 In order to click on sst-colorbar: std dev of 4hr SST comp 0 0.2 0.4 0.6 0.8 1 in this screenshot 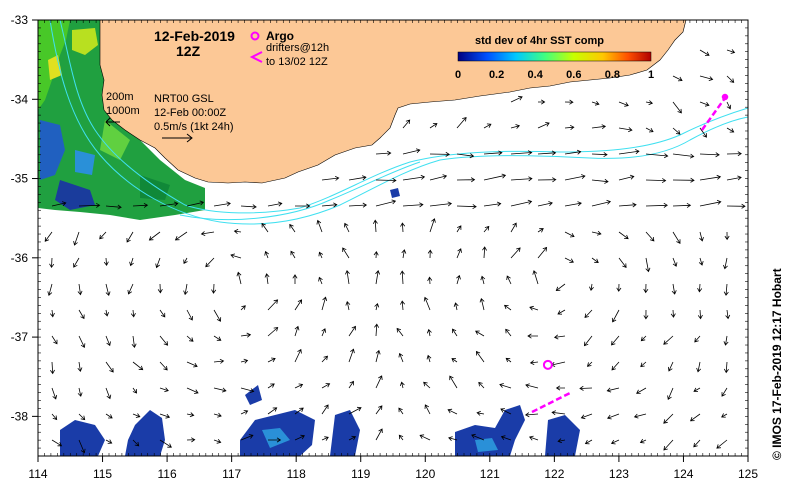, I will do `click(554, 58)`.